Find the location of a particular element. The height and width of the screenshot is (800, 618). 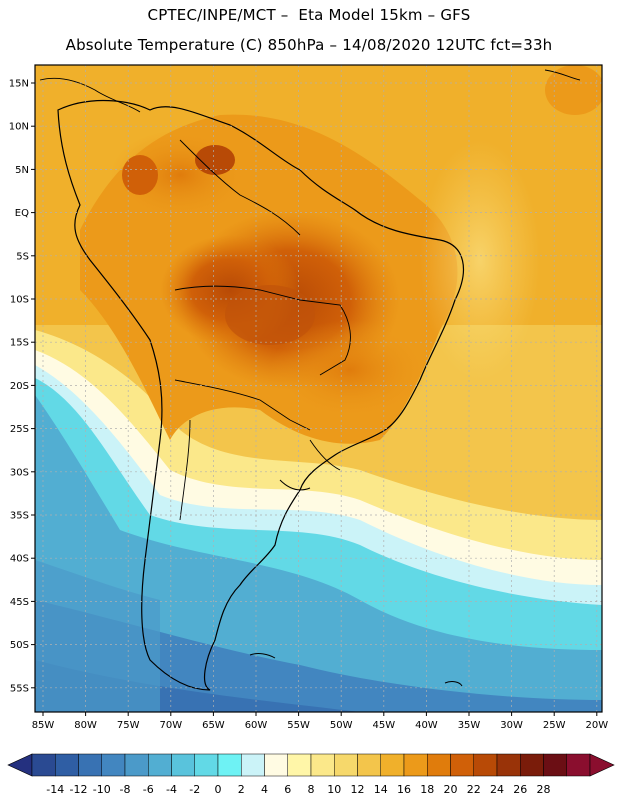

colorbar-label: 0 is located at coordinates (218, 789).